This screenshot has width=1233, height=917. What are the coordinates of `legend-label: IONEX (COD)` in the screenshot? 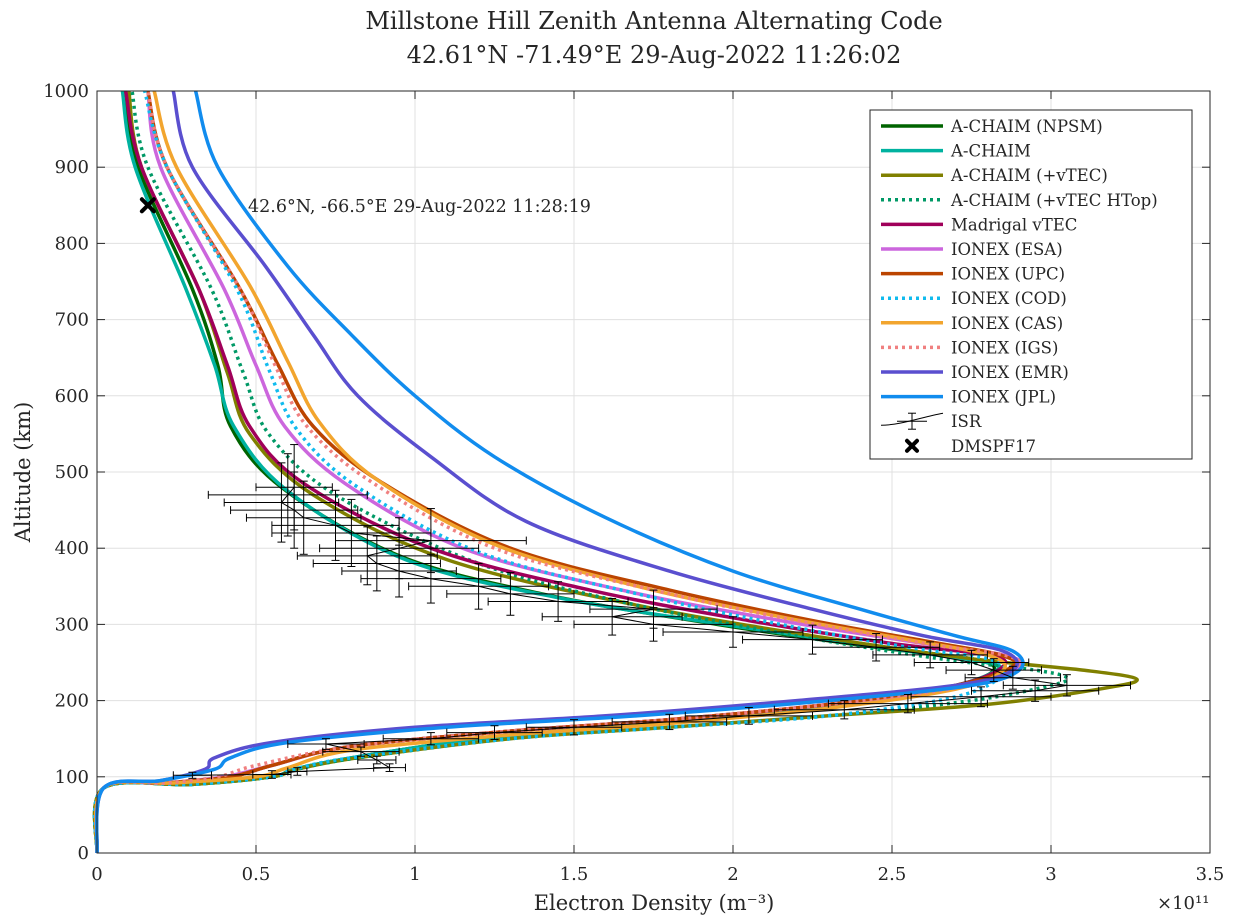 It's located at (1009, 298).